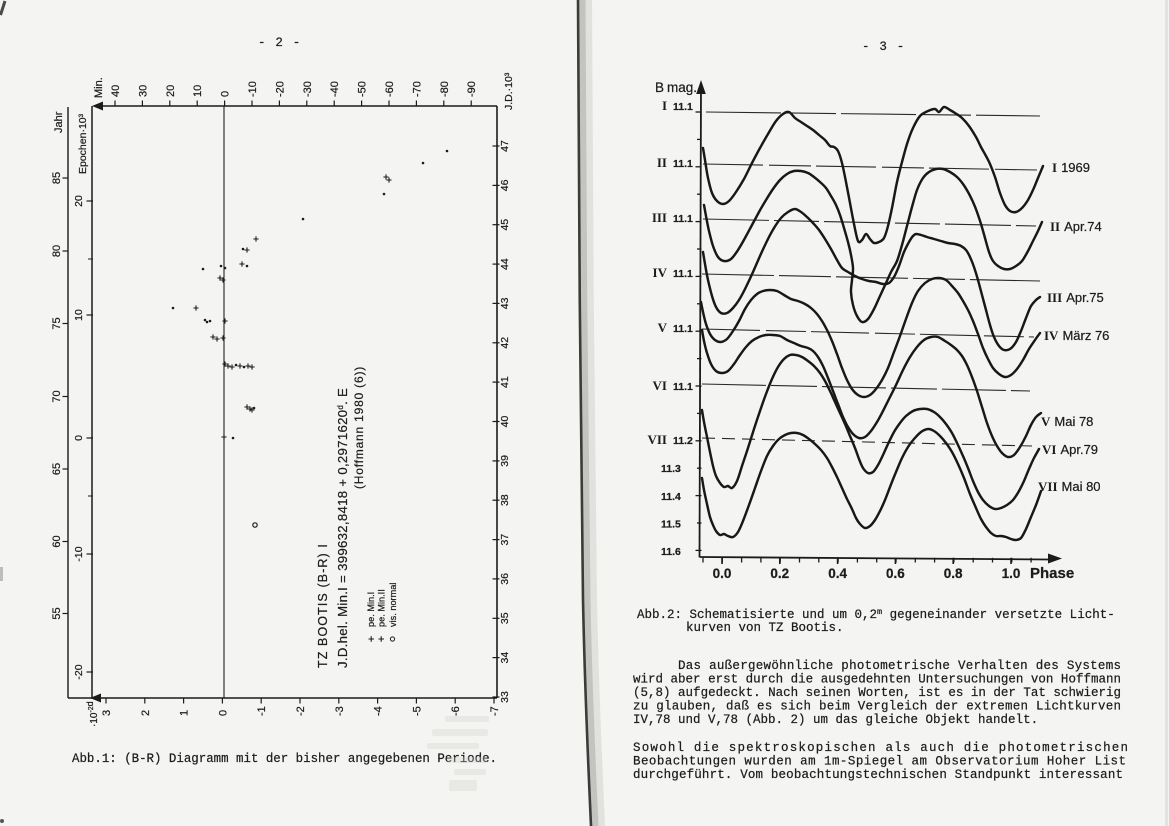  What do you see at coordinates (1011, 573) in the screenshot?
I see `svg-text: 1.0` at bounding box center [1011, 573].